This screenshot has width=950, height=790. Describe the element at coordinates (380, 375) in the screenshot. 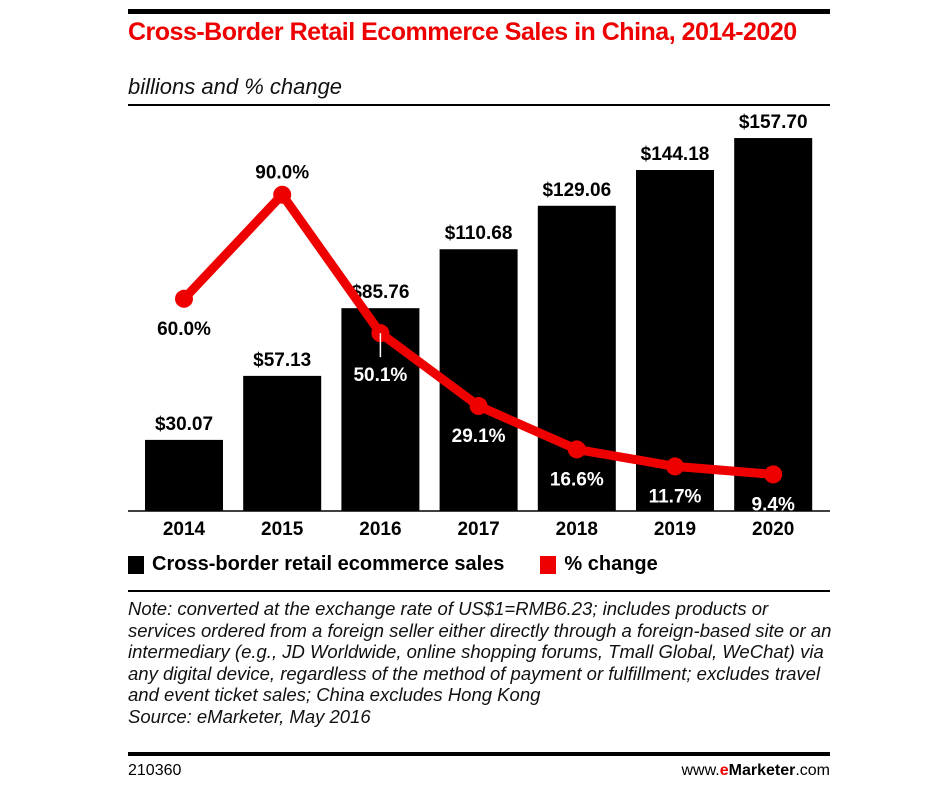

I see `point-label-2016: 50.1%` at that location.